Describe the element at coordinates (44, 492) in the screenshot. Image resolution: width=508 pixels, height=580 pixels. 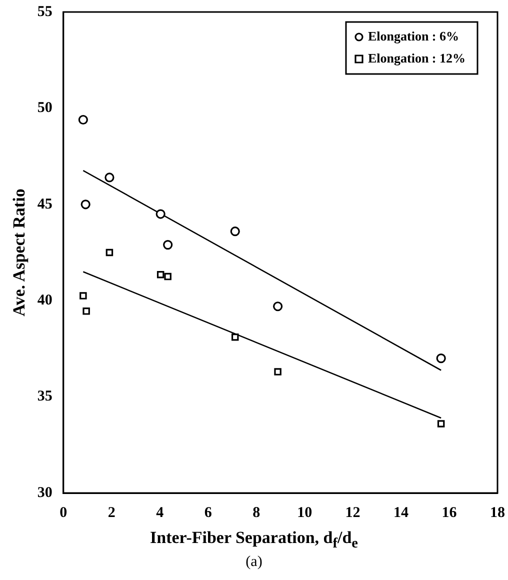
I see `y-tick-label: 30` at that location.